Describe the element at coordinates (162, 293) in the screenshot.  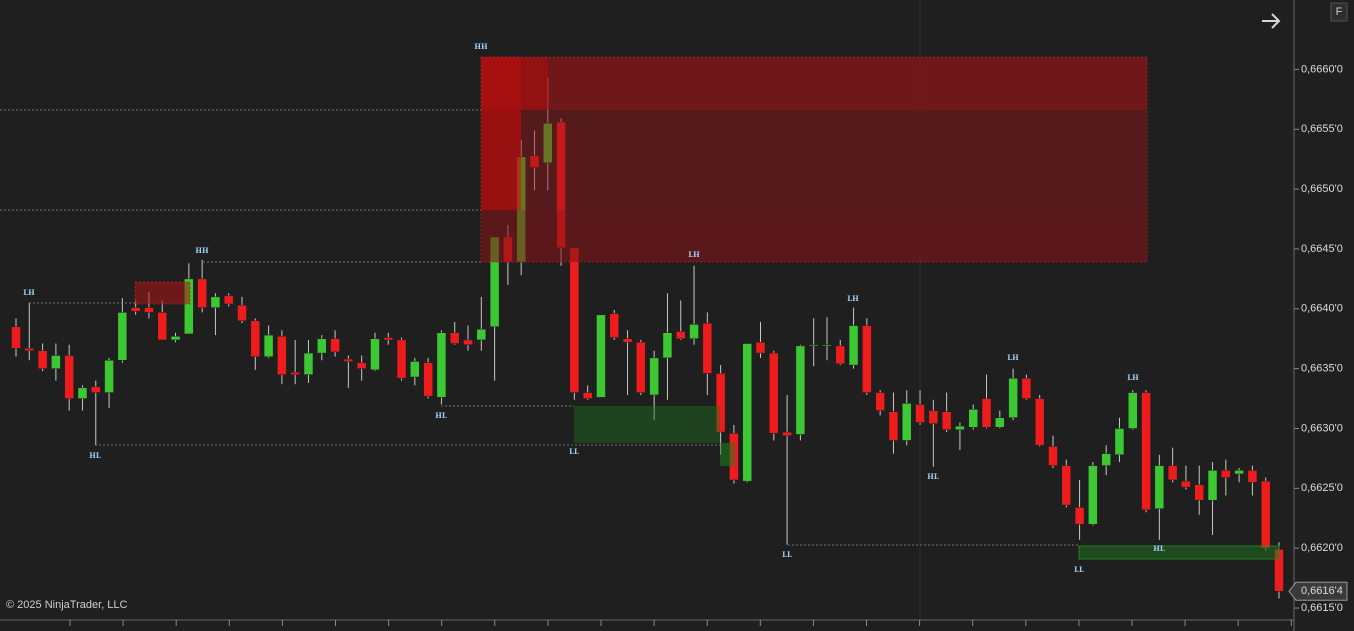
I see `supply-zone` at that location.